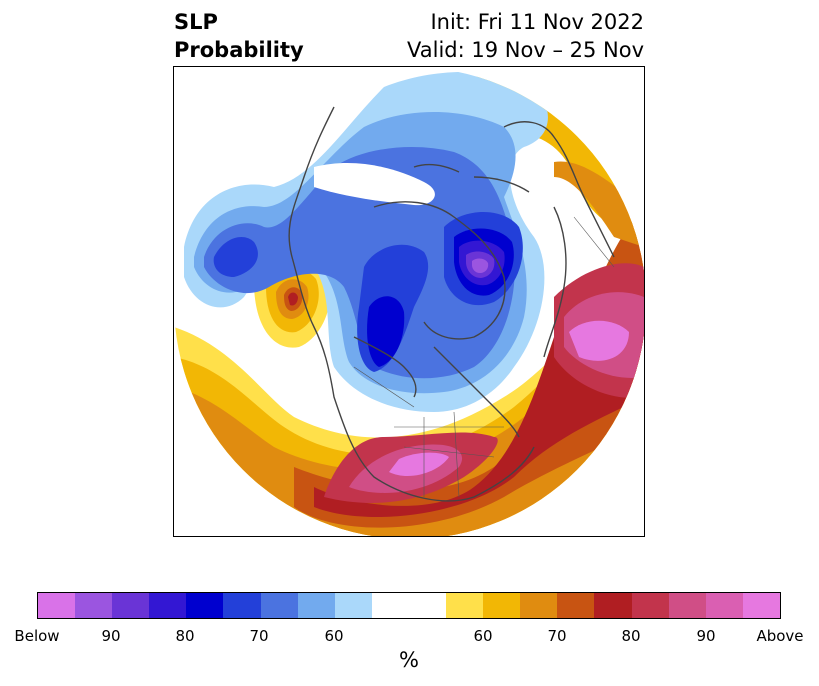  I want to click on below-region-polar, so click(480, 265).